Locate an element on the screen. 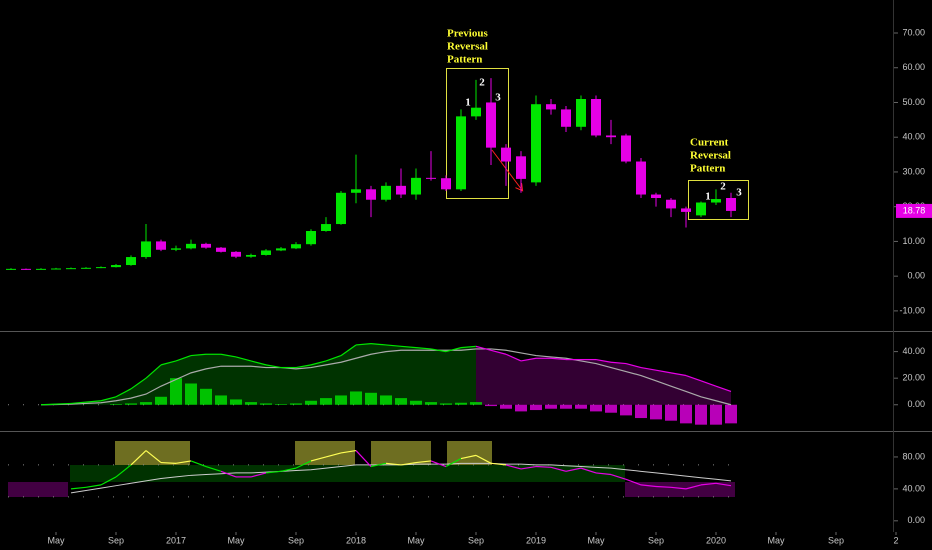 The height and width of the screenshot is (550, 932). y-tick-label: 50.00 is located at coordinates (913, 102).